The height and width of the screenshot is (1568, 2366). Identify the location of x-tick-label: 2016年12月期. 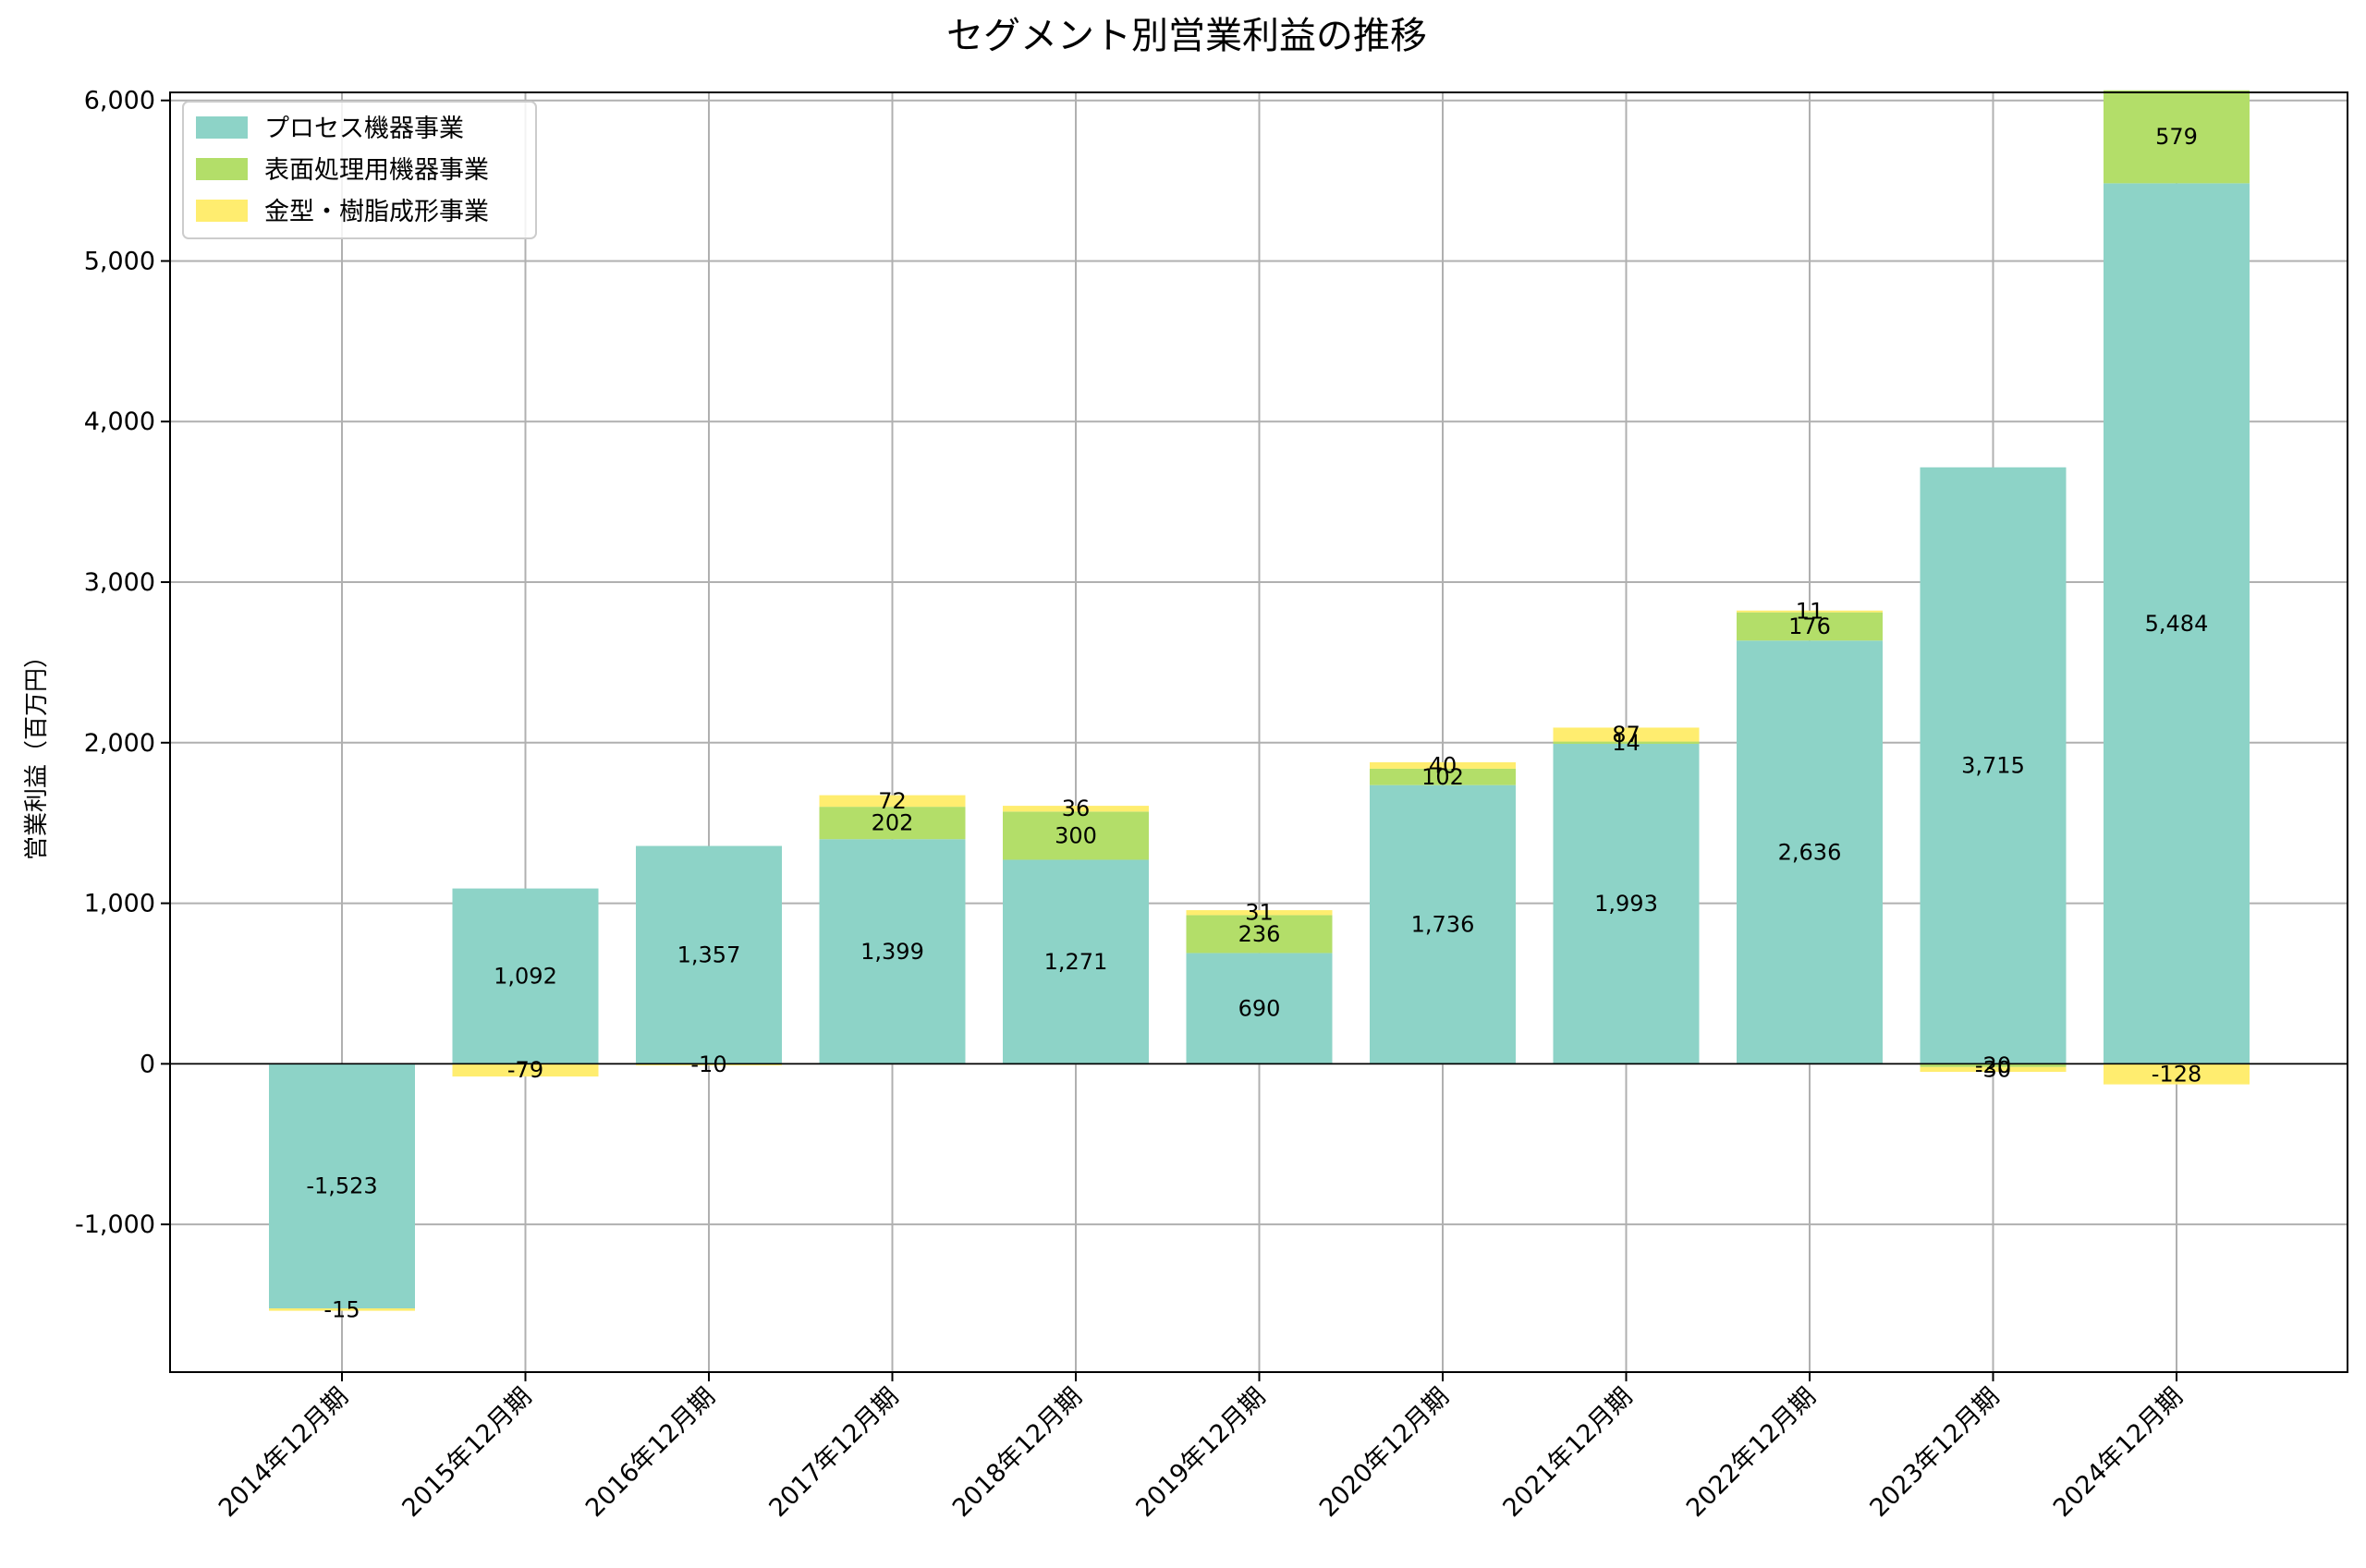
(650, 1452).